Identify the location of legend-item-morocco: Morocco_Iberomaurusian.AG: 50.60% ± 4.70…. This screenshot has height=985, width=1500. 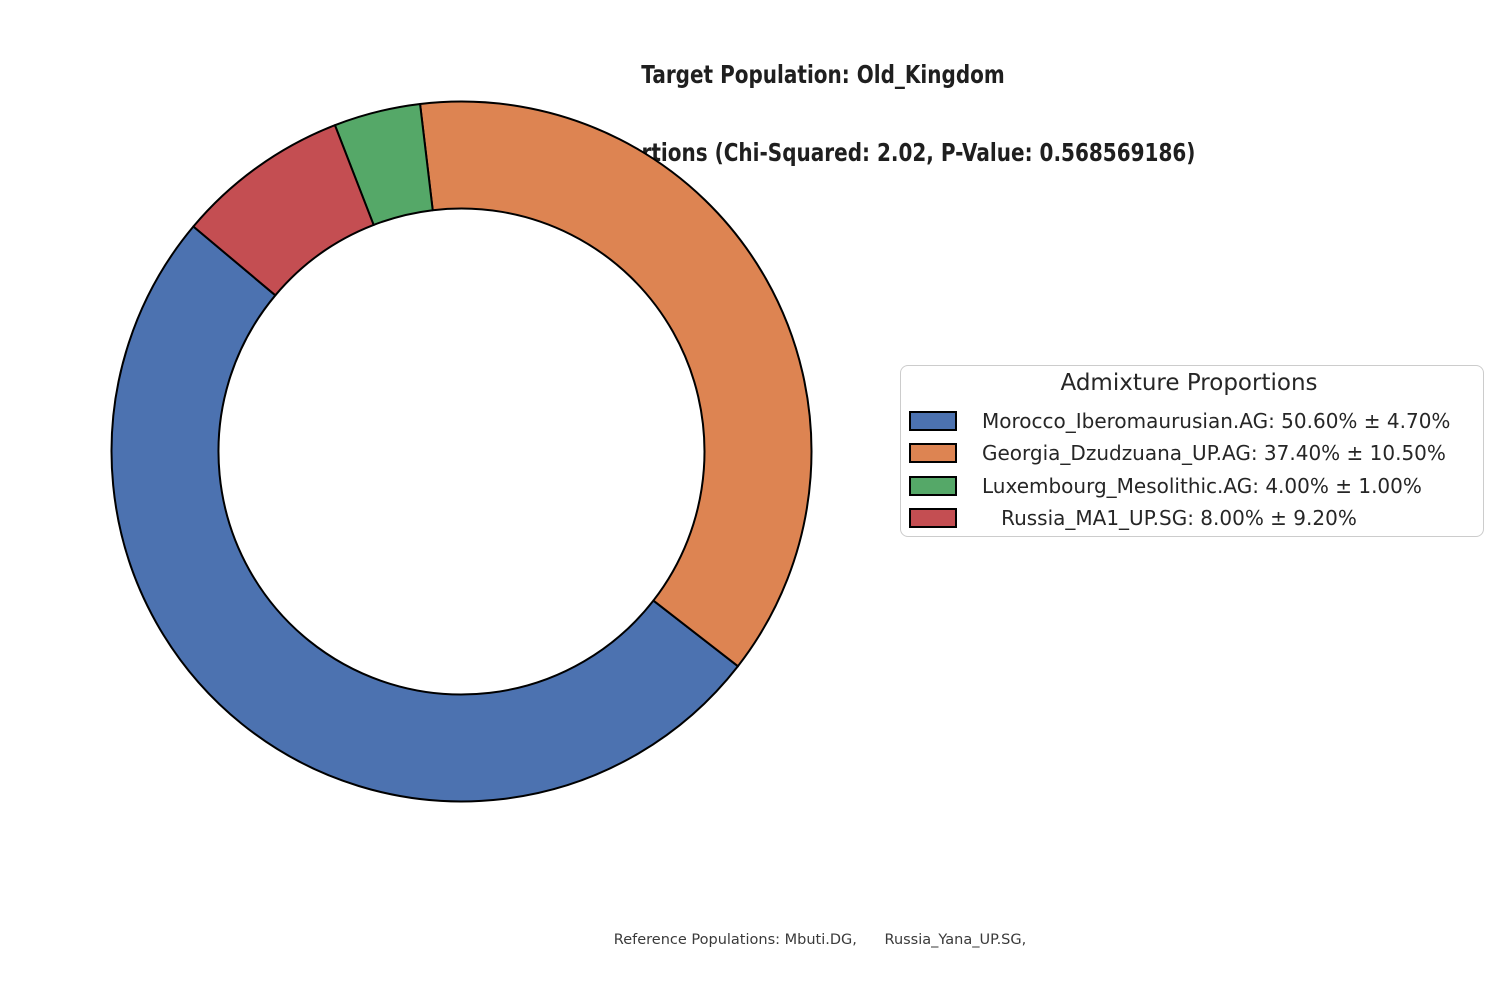
(1196, 421).